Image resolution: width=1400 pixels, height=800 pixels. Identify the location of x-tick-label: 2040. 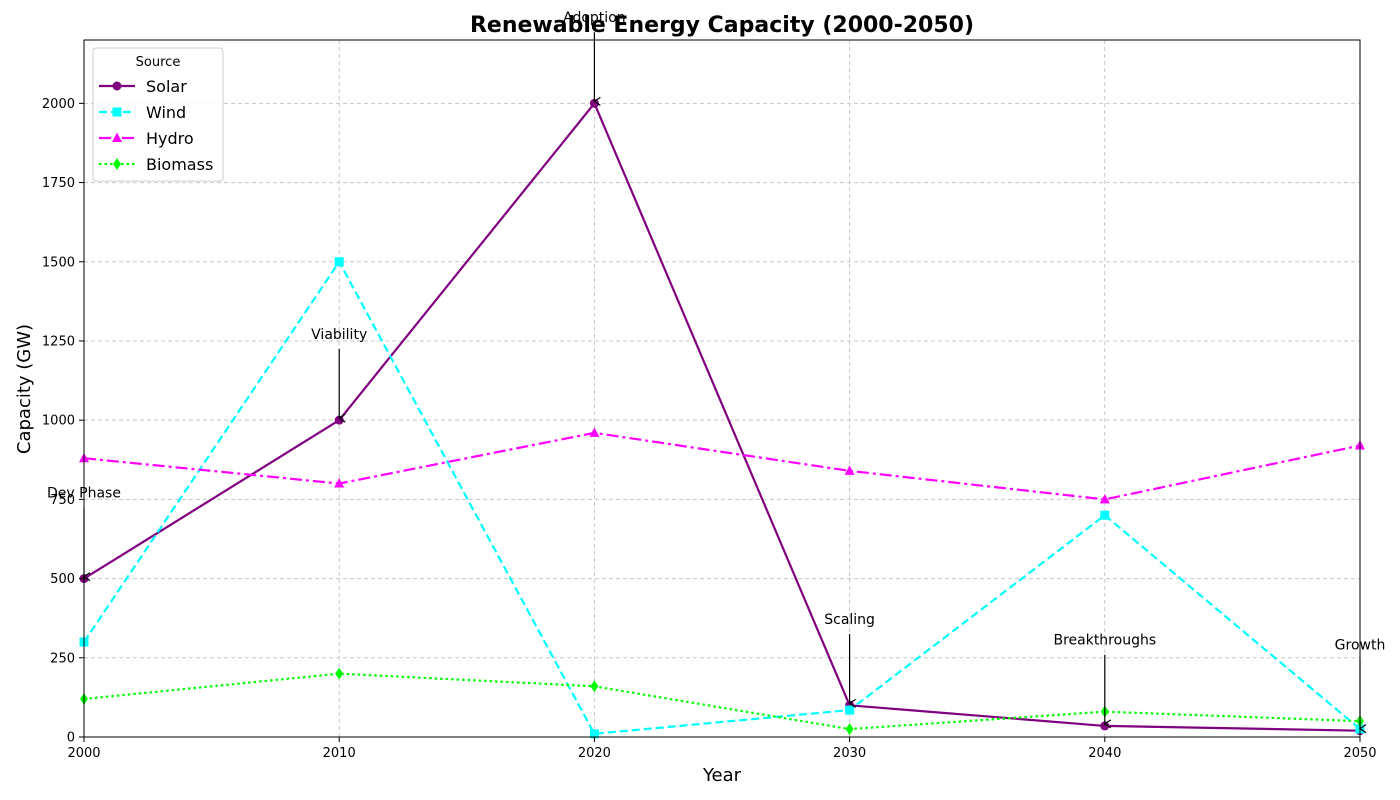
(1104, 753).